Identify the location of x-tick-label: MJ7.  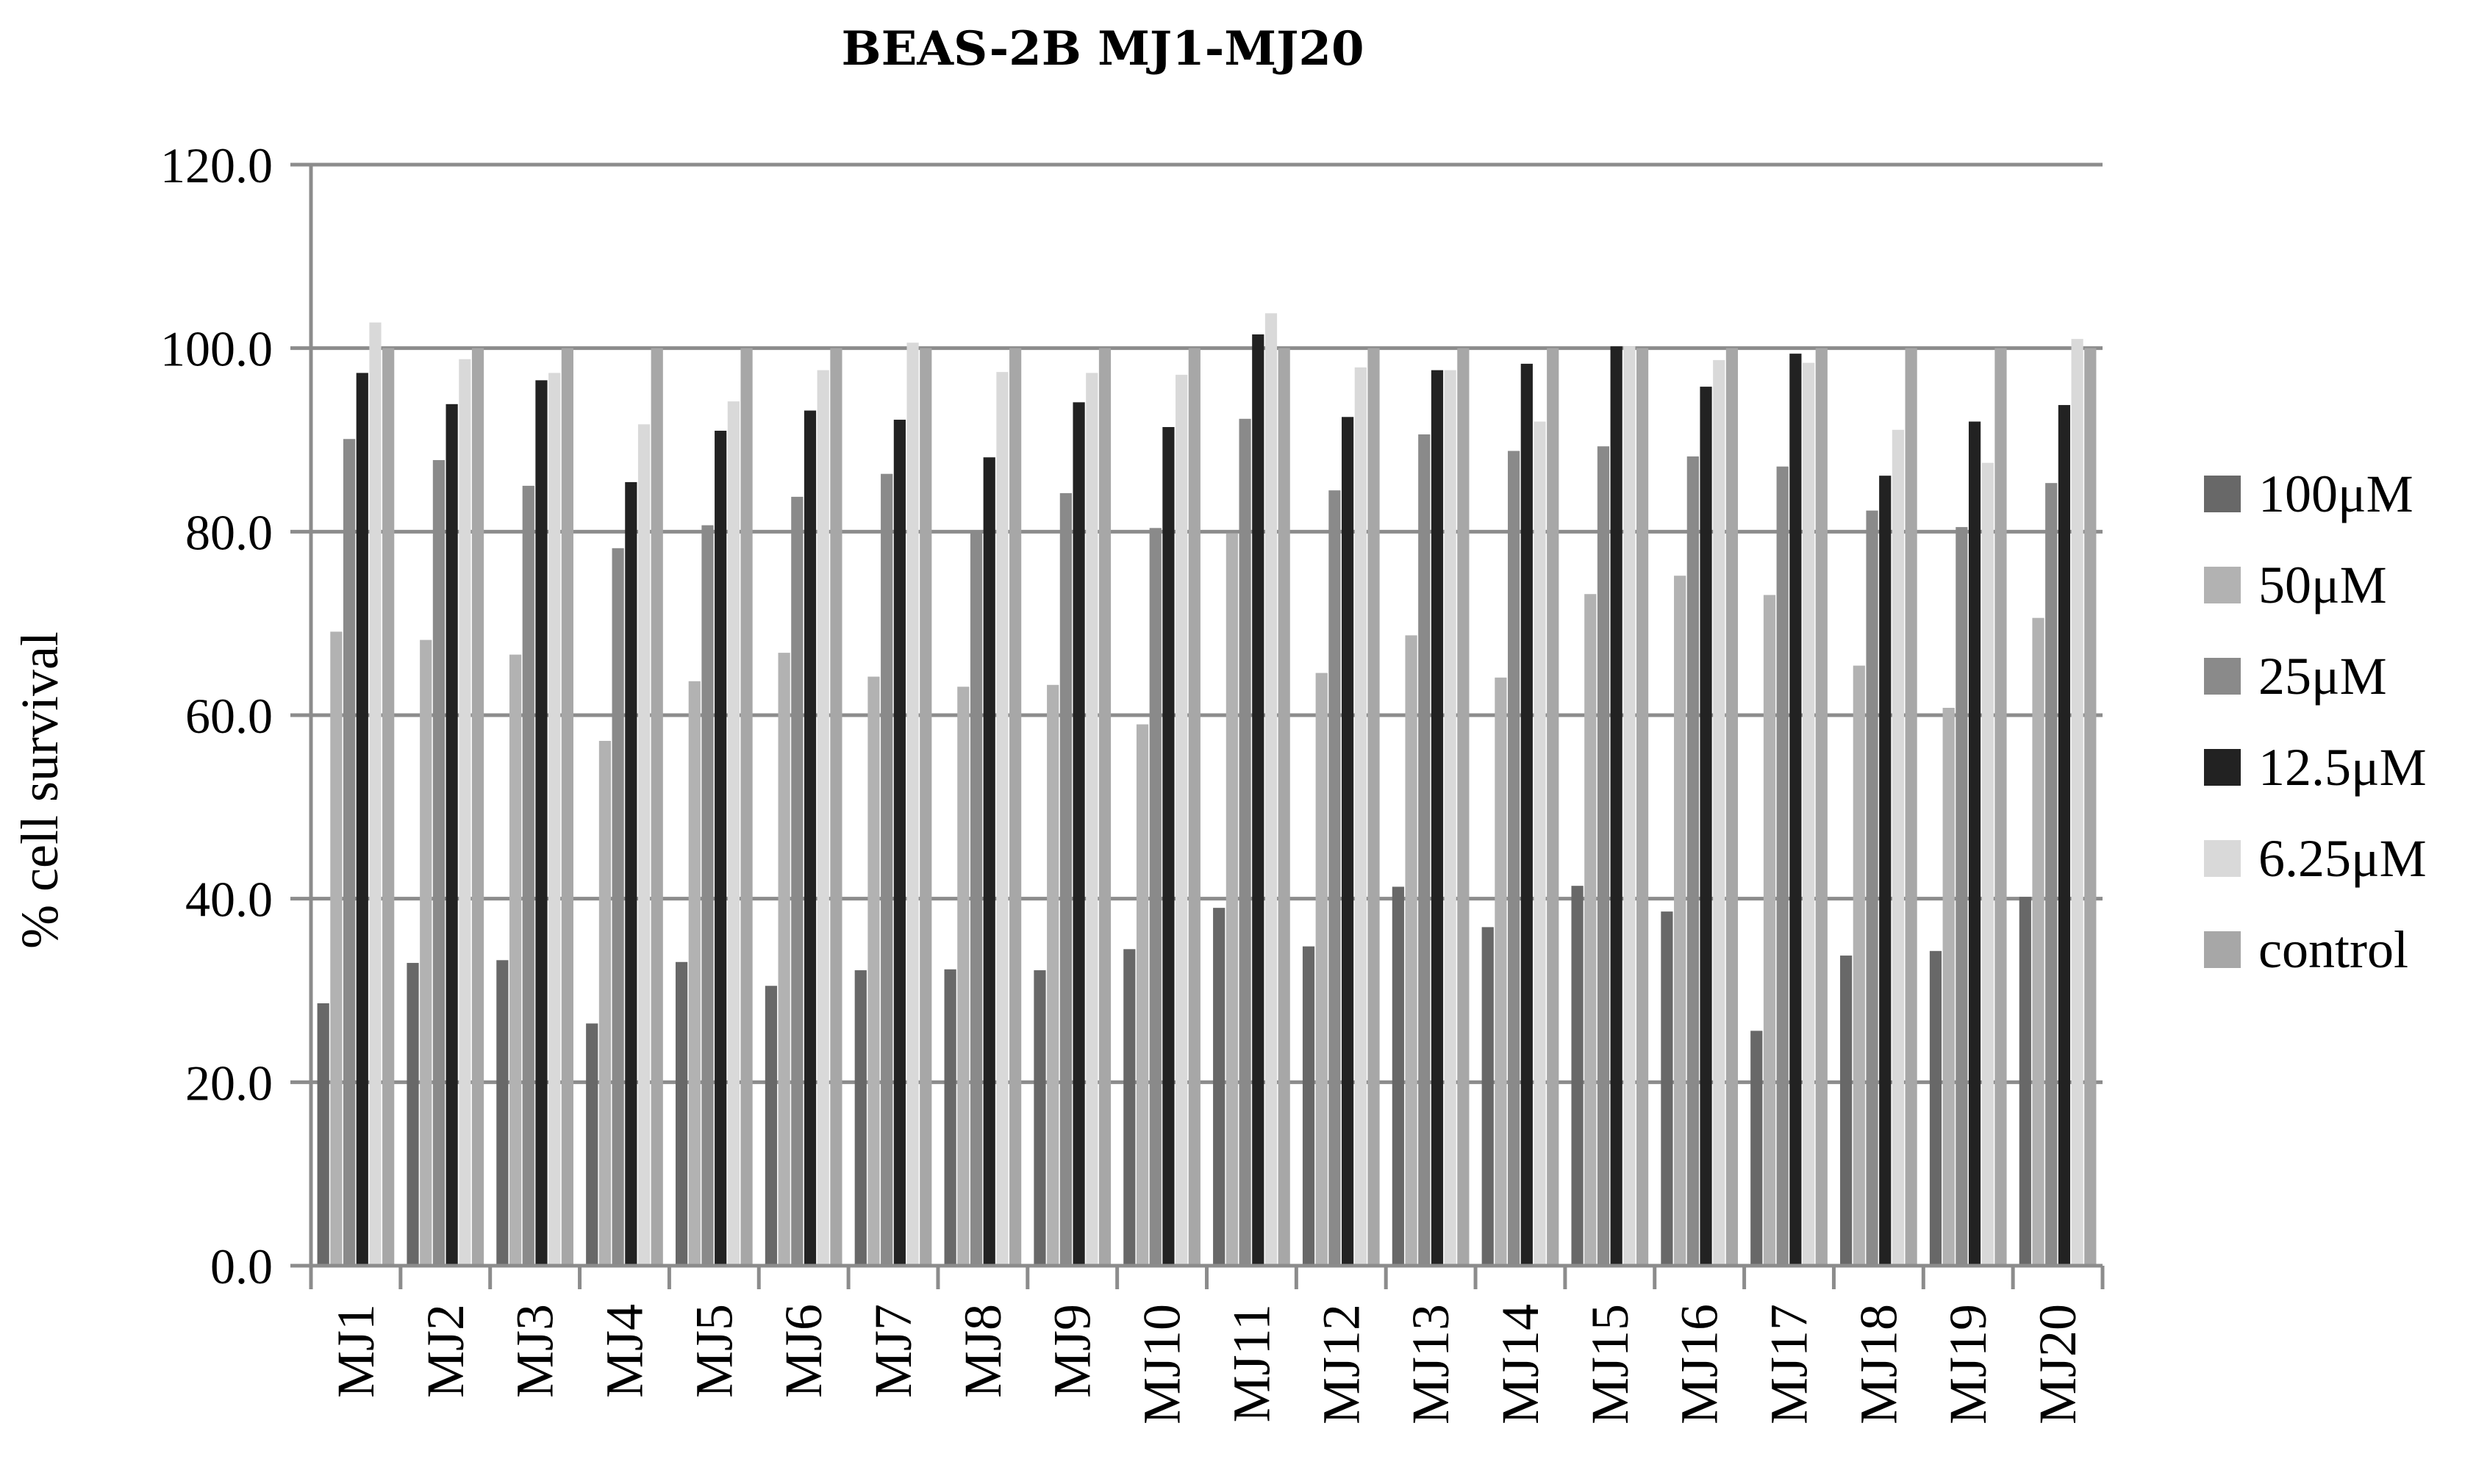
(893, 1351).